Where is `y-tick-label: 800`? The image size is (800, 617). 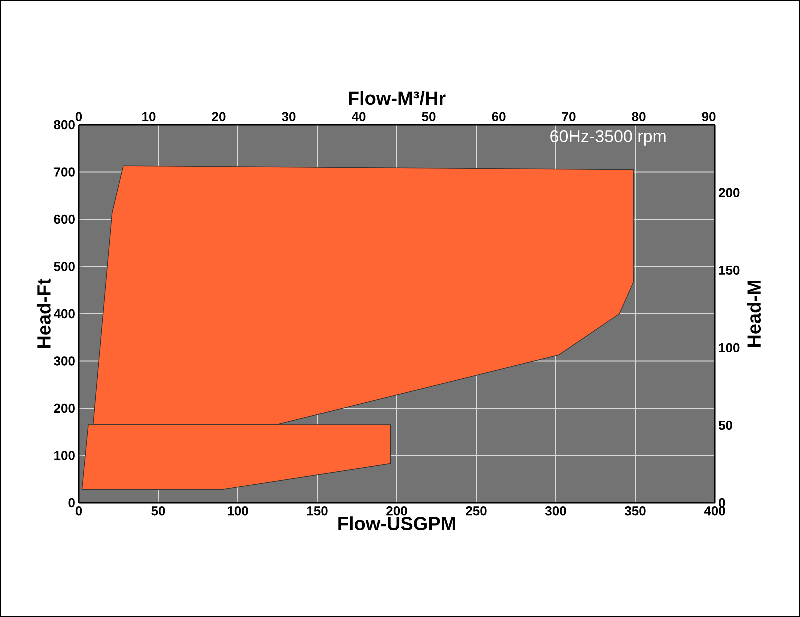 y-tick-label: 800 is located at coordinates (64, 125).